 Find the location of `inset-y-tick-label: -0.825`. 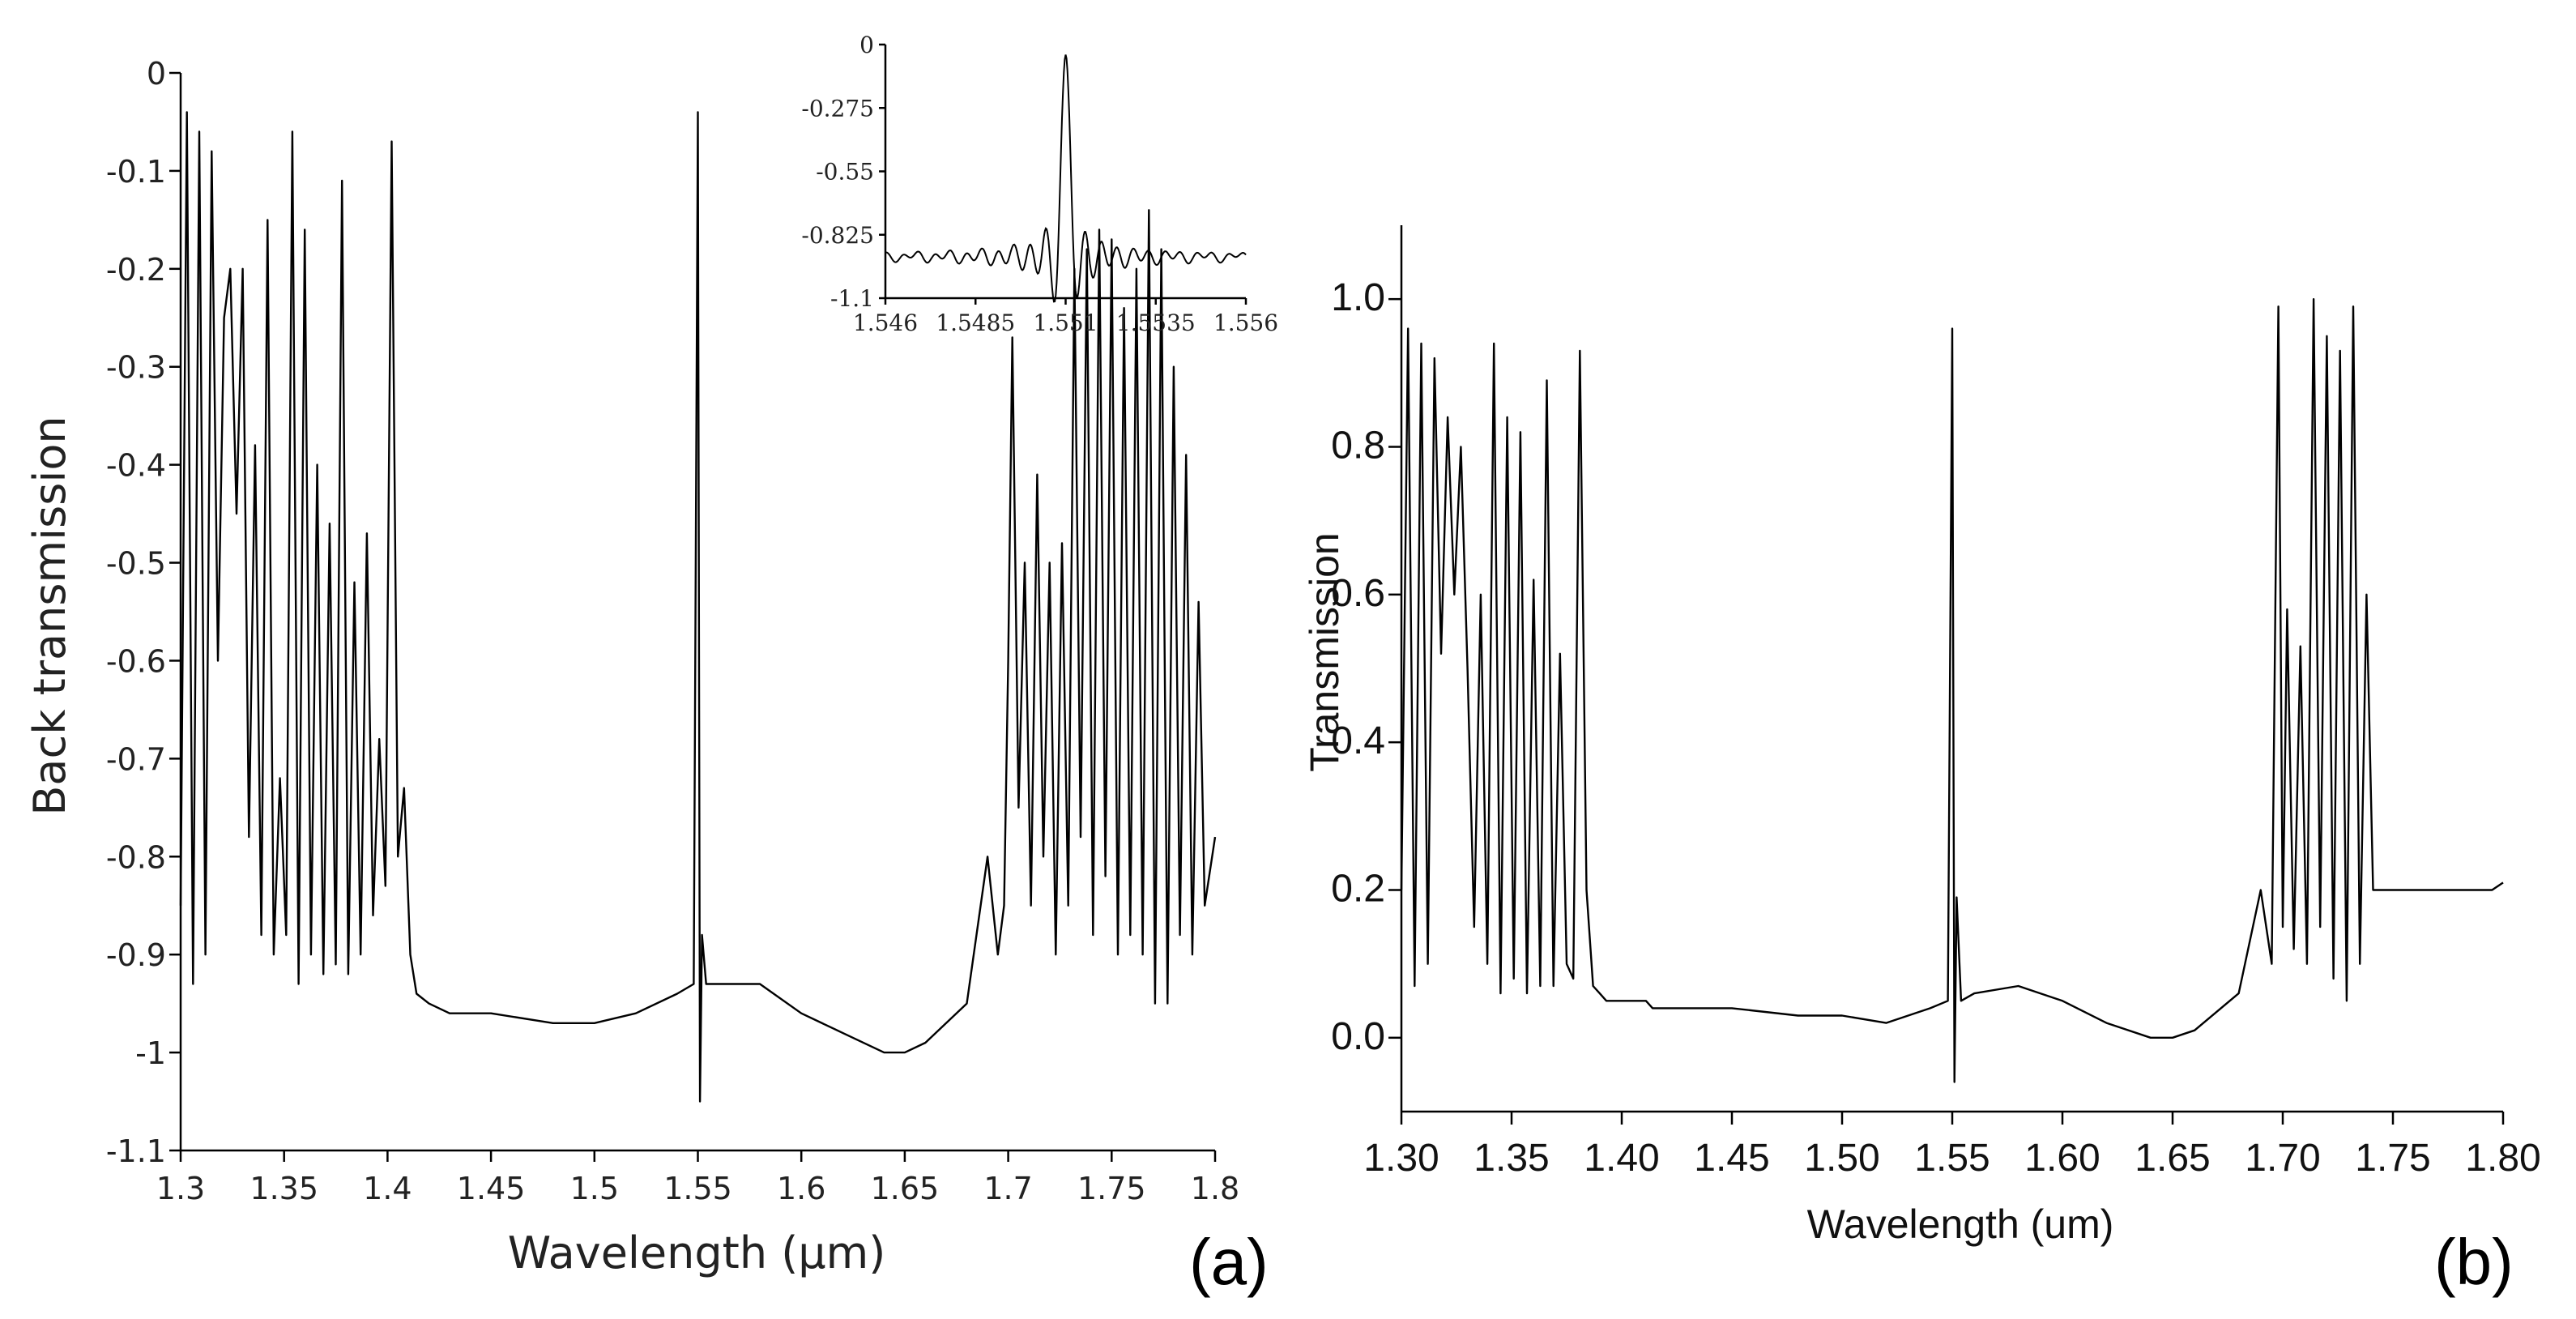

inset-y-tick-label: -0.825 is located at coordinates (838, 236).